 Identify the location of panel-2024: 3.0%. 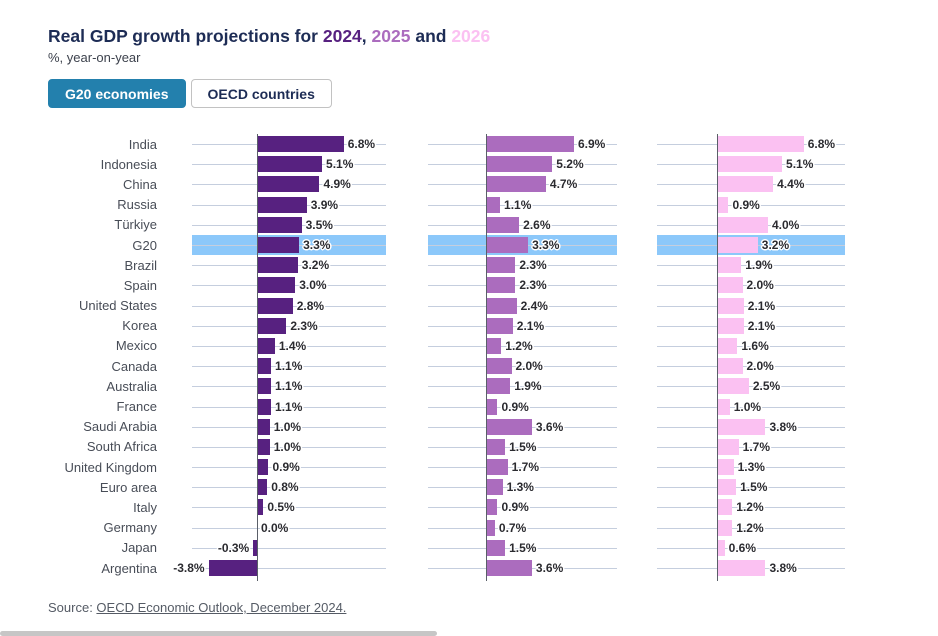
(289, 285).